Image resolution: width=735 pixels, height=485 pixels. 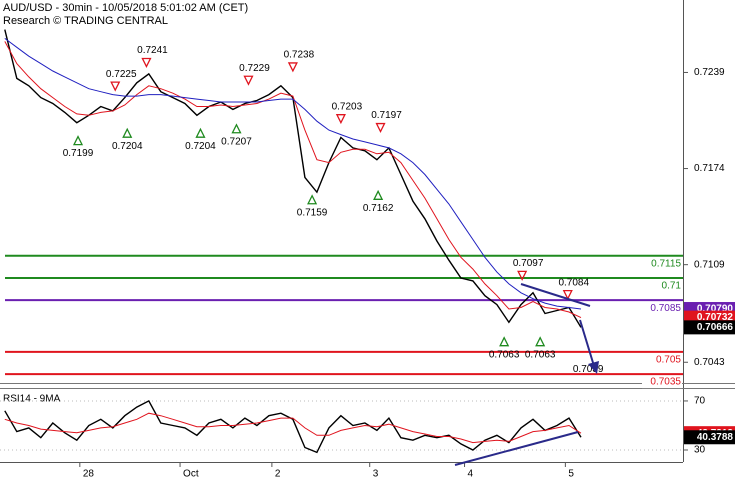 I want to click on level-label: 0.705, so click(x=668, y=360).